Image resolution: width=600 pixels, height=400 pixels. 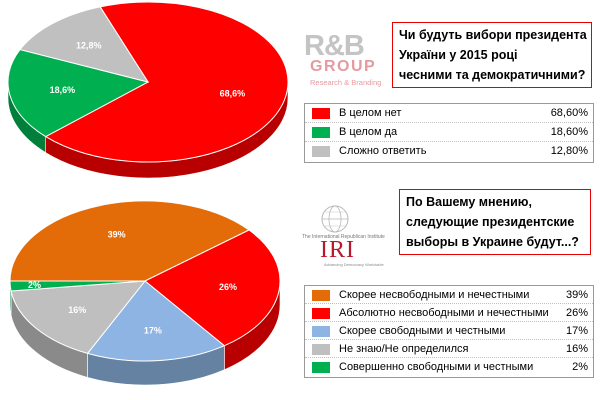 What do you see at coordinates (334, 46) in the screenshot?
I see `rb-logo-main-text: R&B` at bounding box center [334, 46].